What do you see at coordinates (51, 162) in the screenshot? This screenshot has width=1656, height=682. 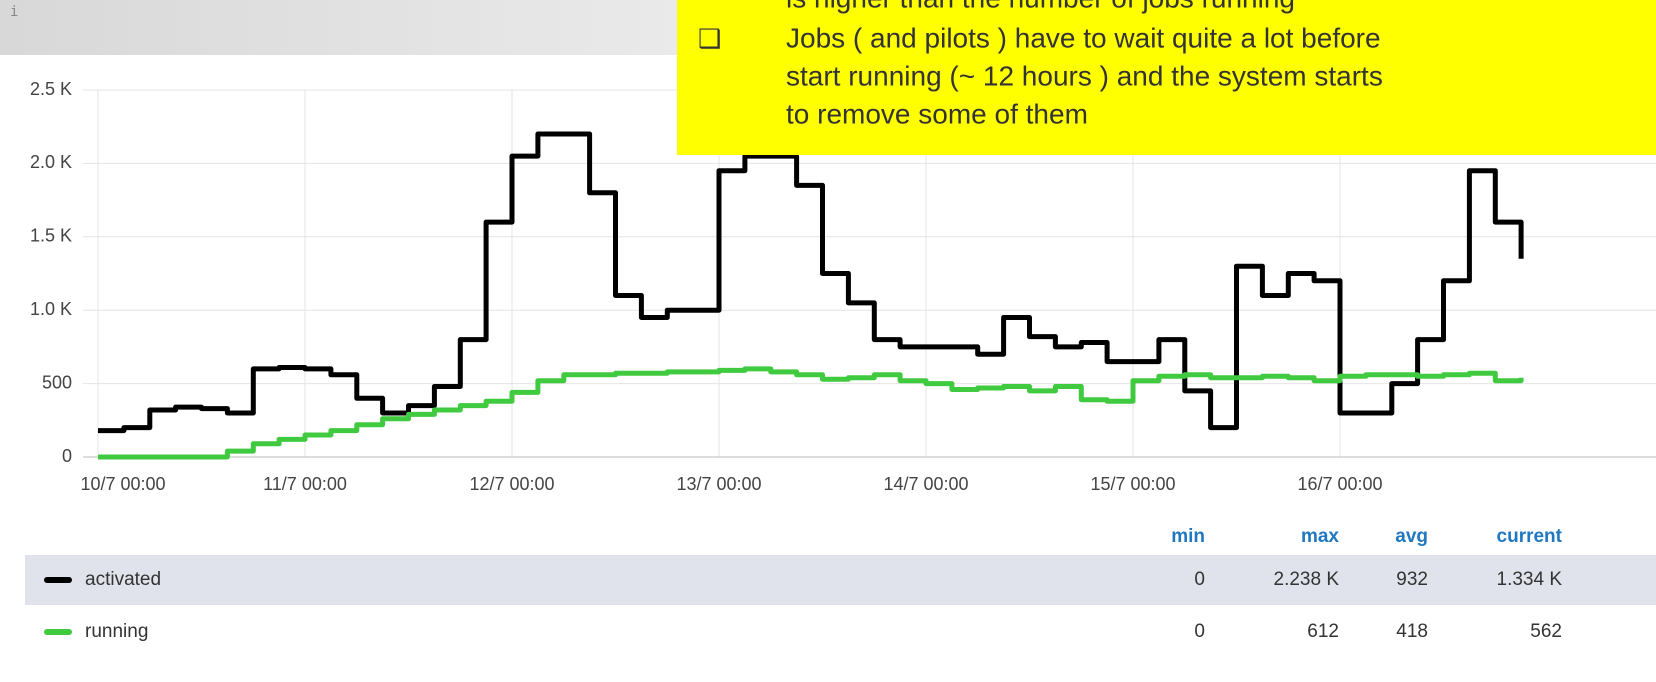 I see `y-tick-label: 2.0 K` at bounding box center [51, 162].